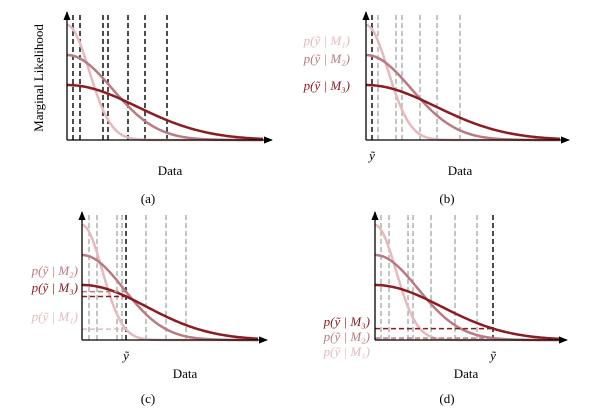 The width and height of the screenshot is (593, 415). What do you see at coordinates (148, 398) in the screenshot?
I see `caption: (c)` at bounding box center [148, 398].